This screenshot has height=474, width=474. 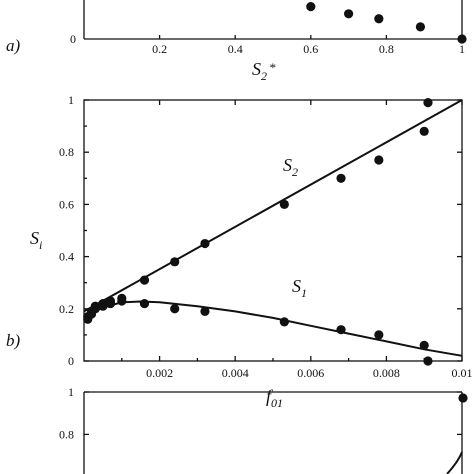 I want to click on panel-a-x-tick-label: 0.8, so click(x=386, y=49).